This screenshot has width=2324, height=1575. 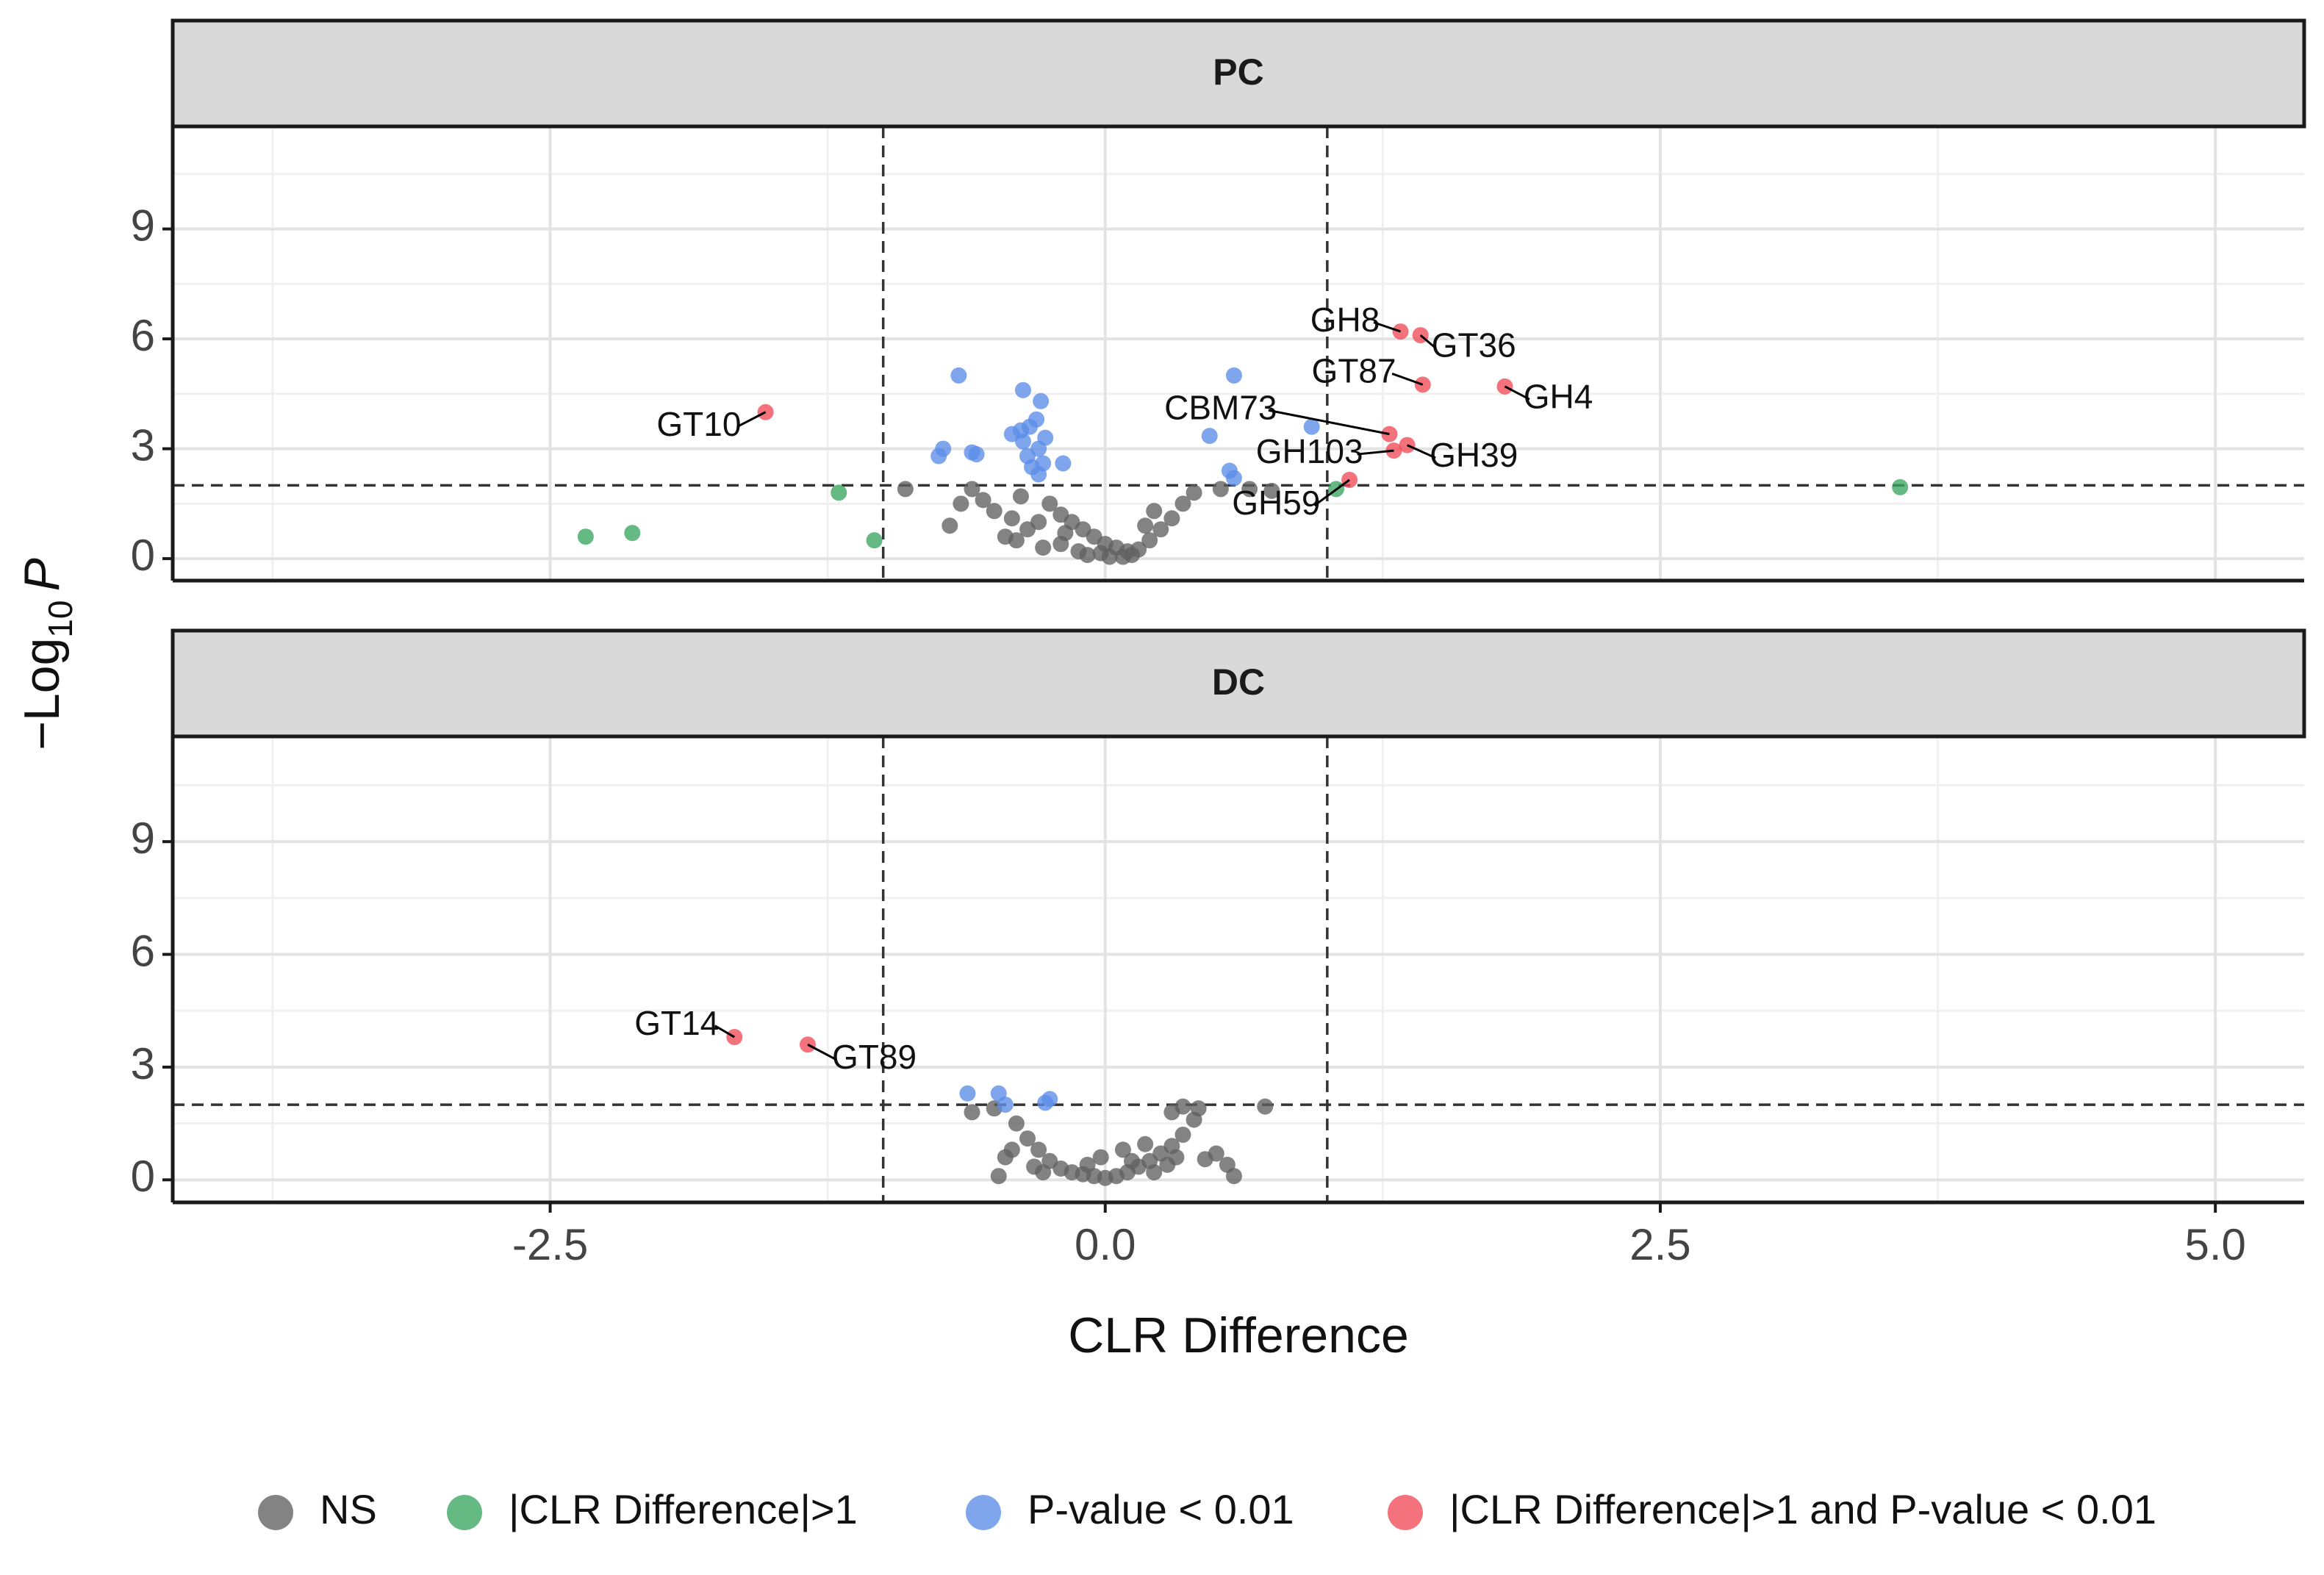 I want to click on legend-label: P-value < 0.01, so click(x=1160, y=1509).